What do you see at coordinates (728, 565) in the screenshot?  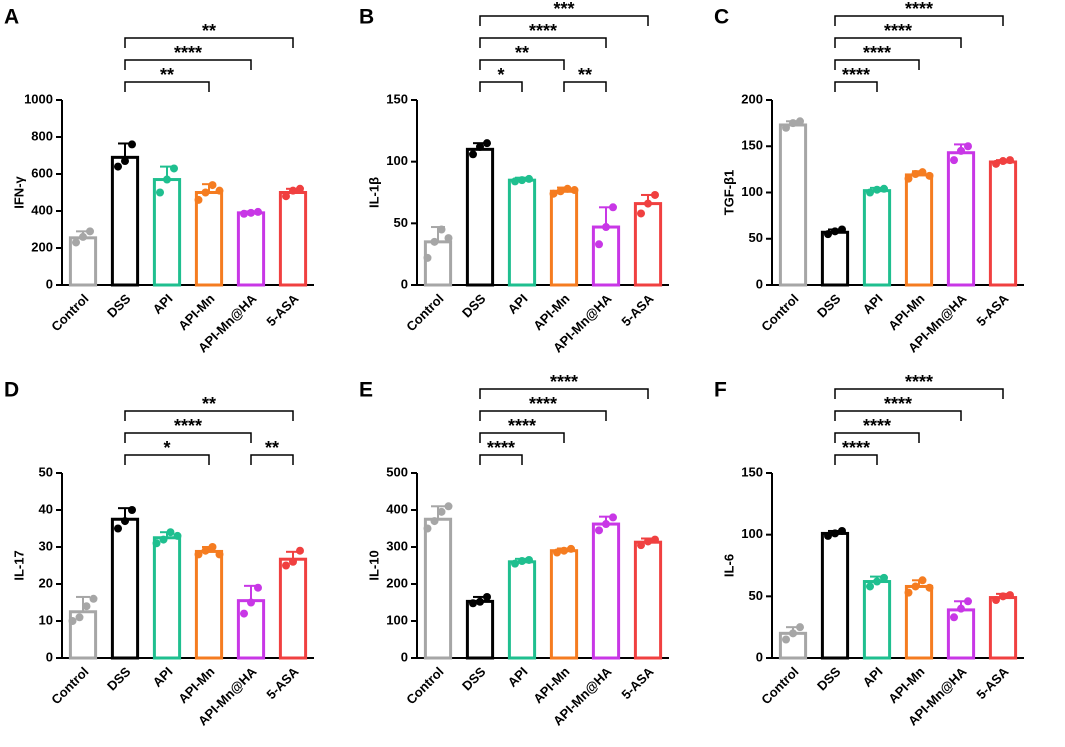 I see `y-axis-label: IL-6` at bounding box center [728, 565].